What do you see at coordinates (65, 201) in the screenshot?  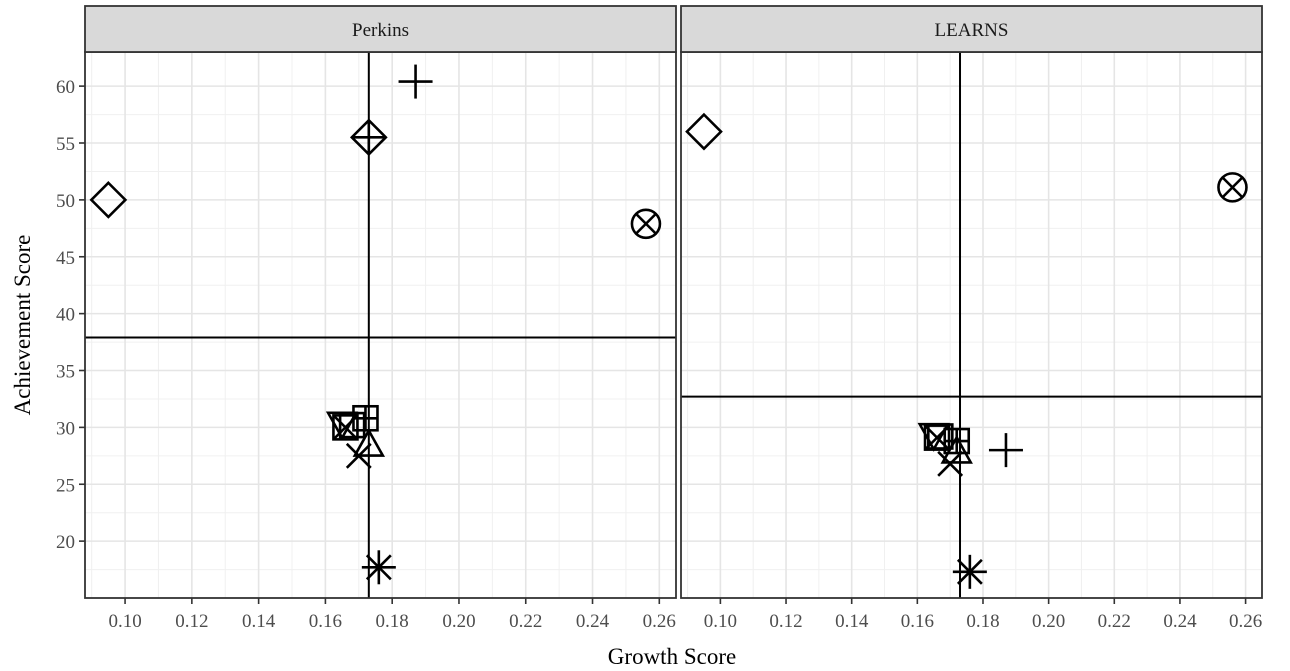 I see `y-tick-label: 50` at bounding box center [65, 201].